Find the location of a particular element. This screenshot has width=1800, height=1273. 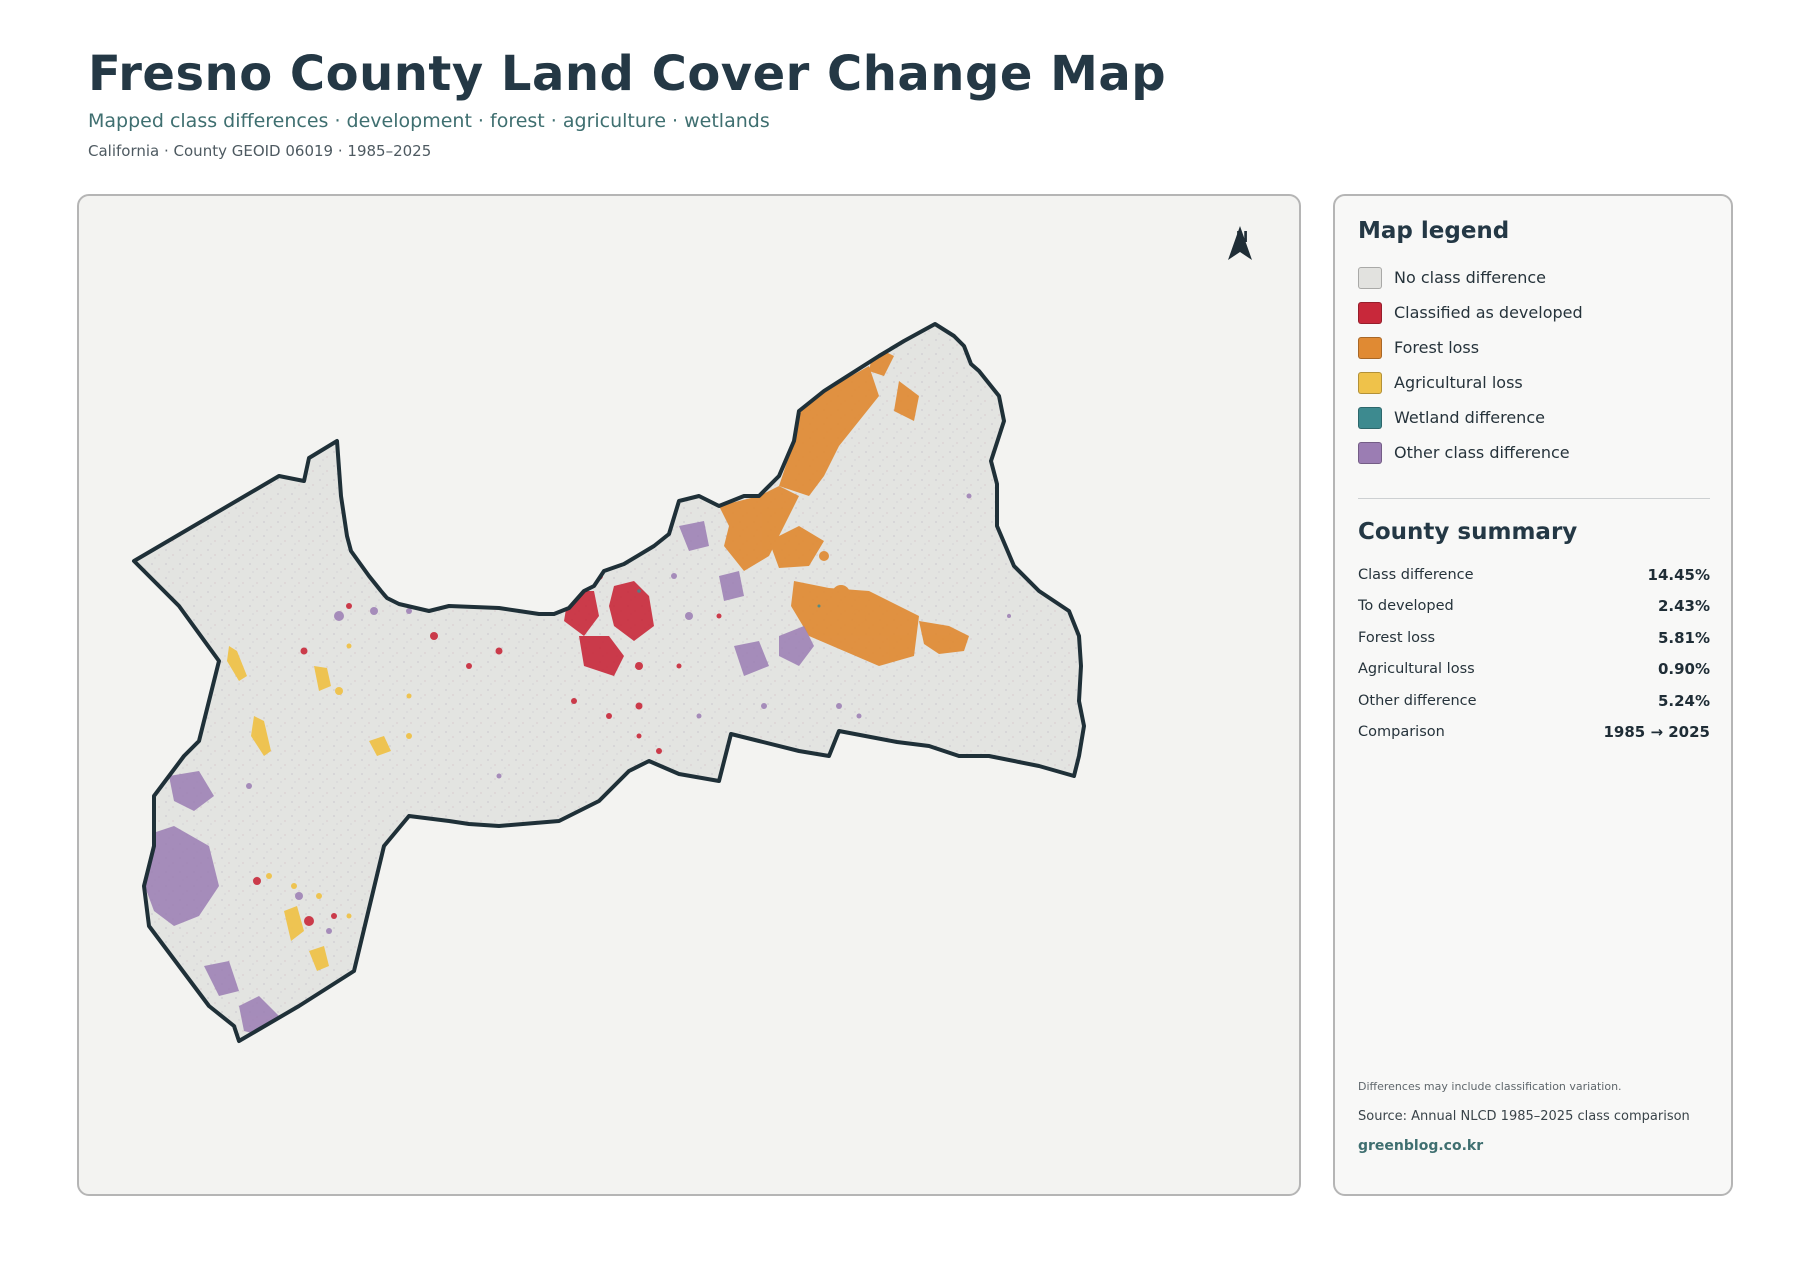

summary-value: 5.81% is located at coordinates (1683, 637).